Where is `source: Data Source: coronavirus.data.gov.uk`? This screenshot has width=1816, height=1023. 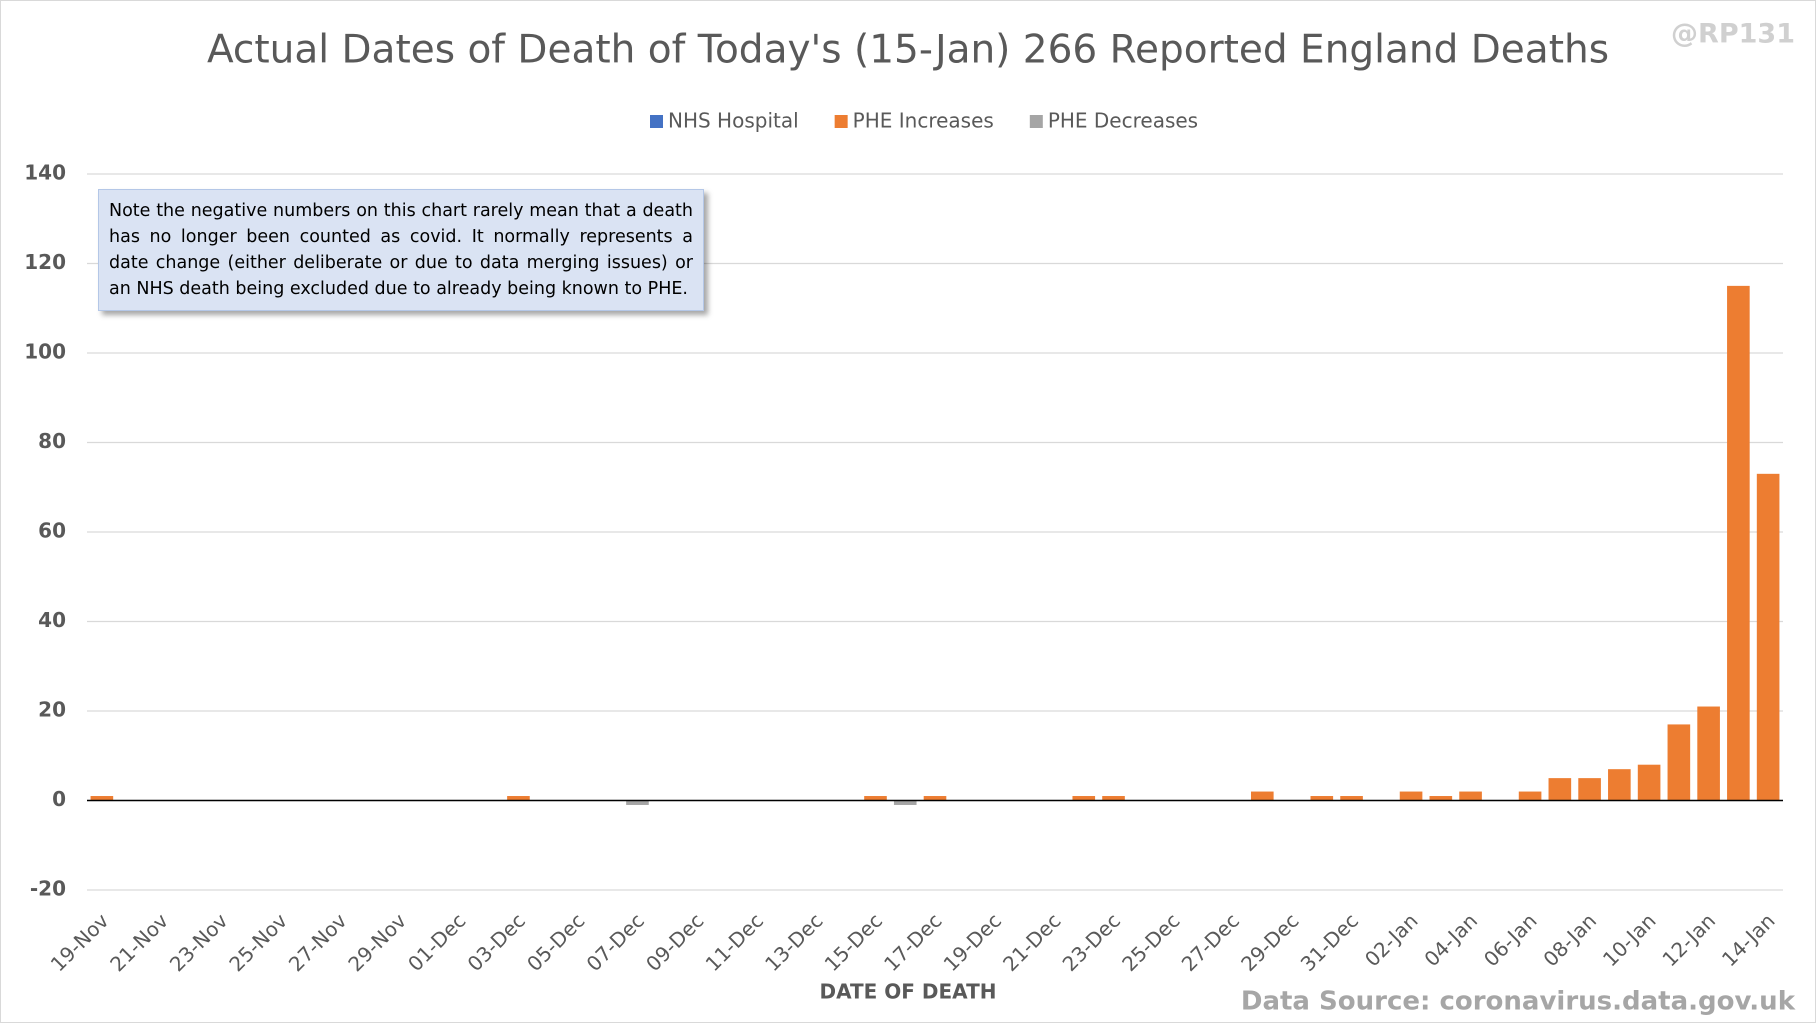
source: Data Source: coronavirus.data.gov.uk is located at coordinates (1518, 1002).